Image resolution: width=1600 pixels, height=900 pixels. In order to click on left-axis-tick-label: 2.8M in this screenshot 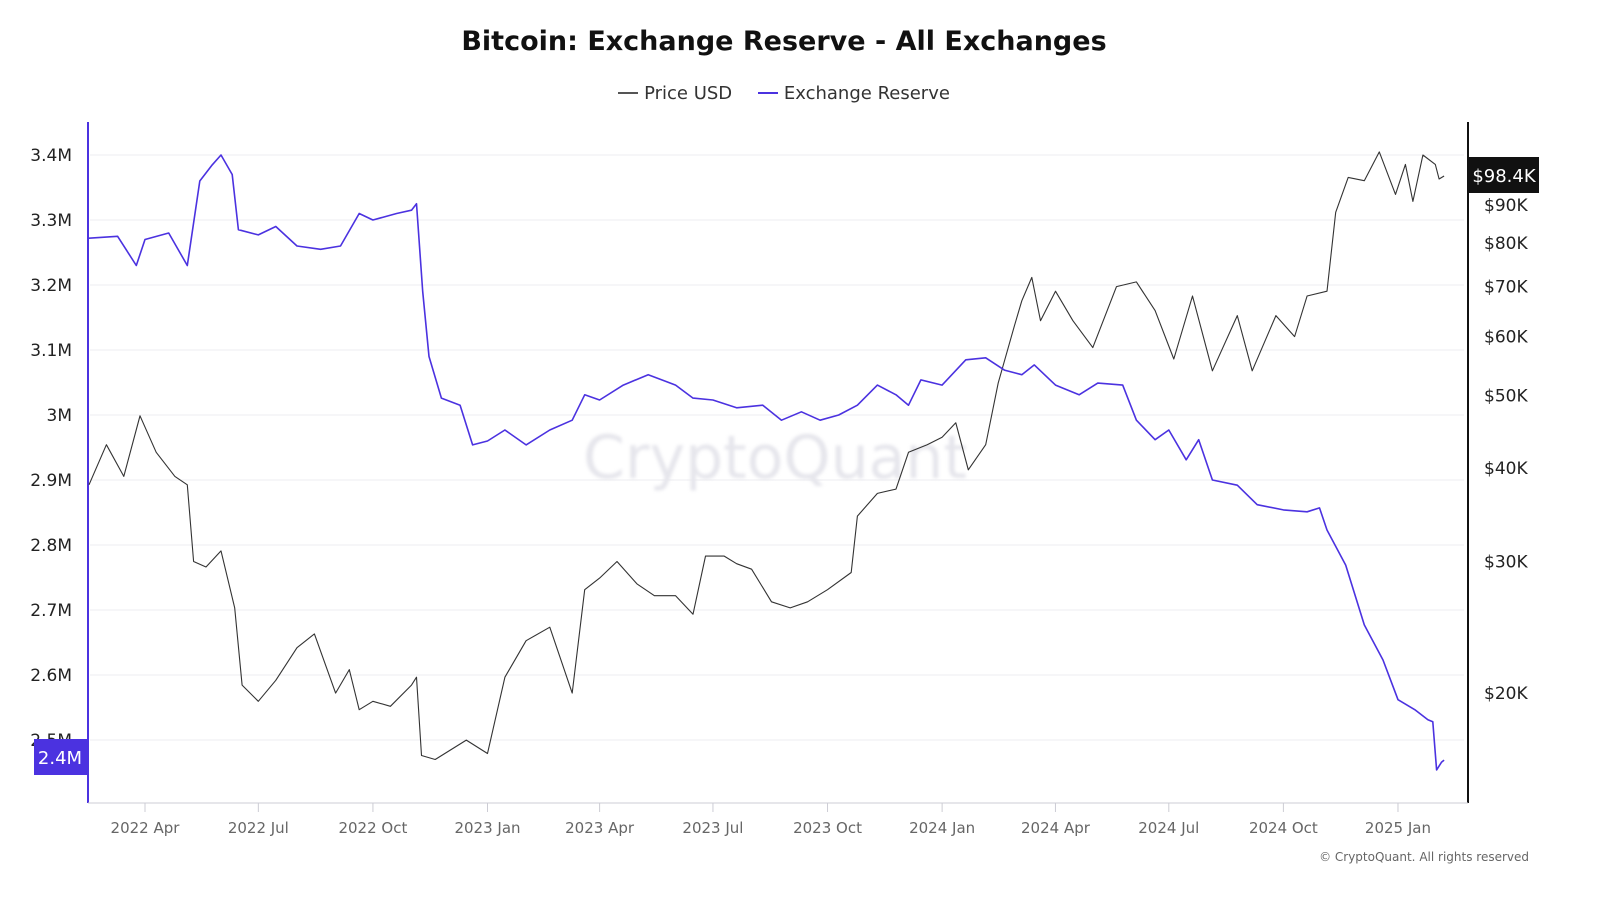, I will do `click(51, 546)`.